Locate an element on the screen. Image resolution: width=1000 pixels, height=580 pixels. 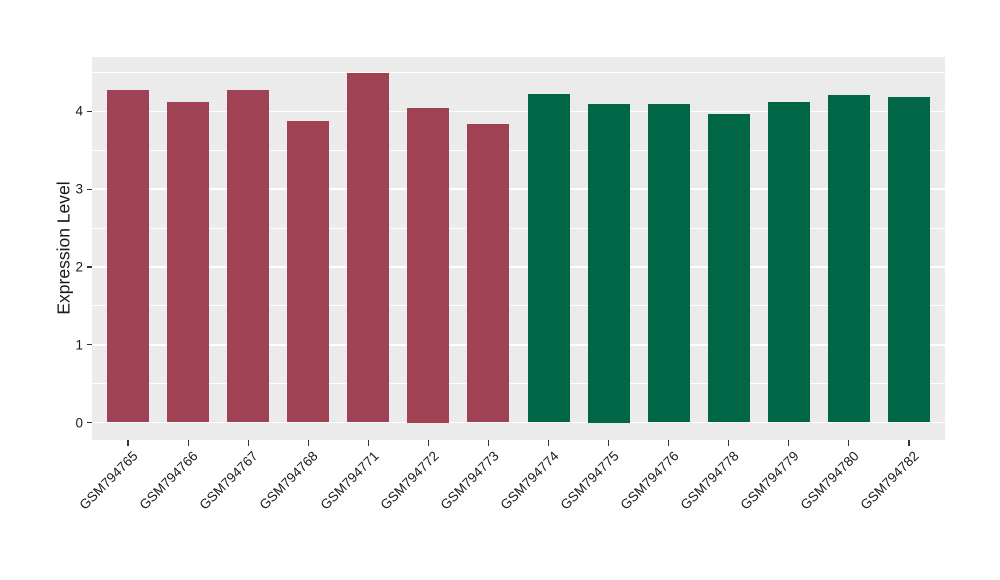
x-tick-label-text: GSM794782 is located at coordinates (889, 480).